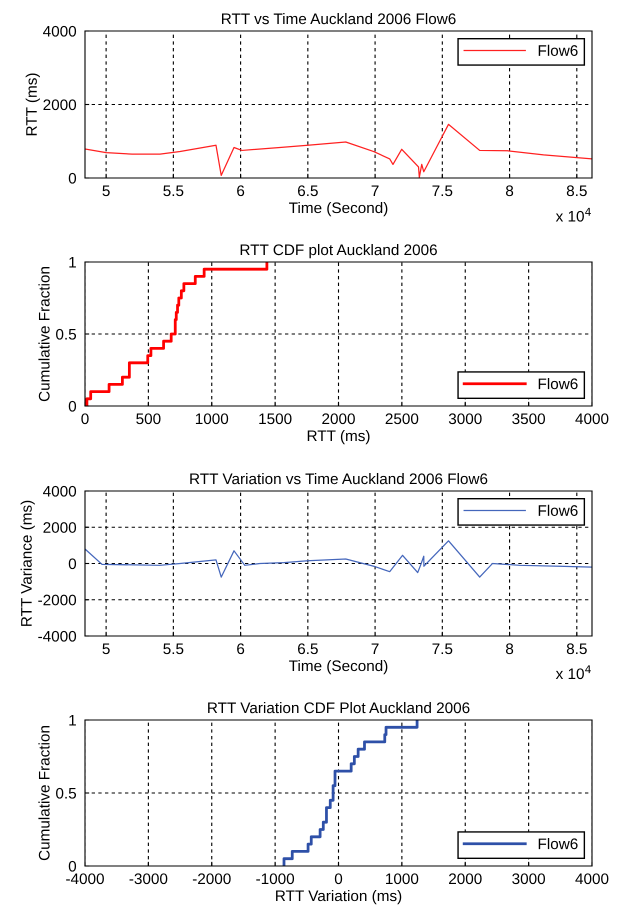  Describe the element at coordinates (339, 708) in the screenshot. I see `chart-title: RTT Variation CDF Plot Auckland 2006` at that location.